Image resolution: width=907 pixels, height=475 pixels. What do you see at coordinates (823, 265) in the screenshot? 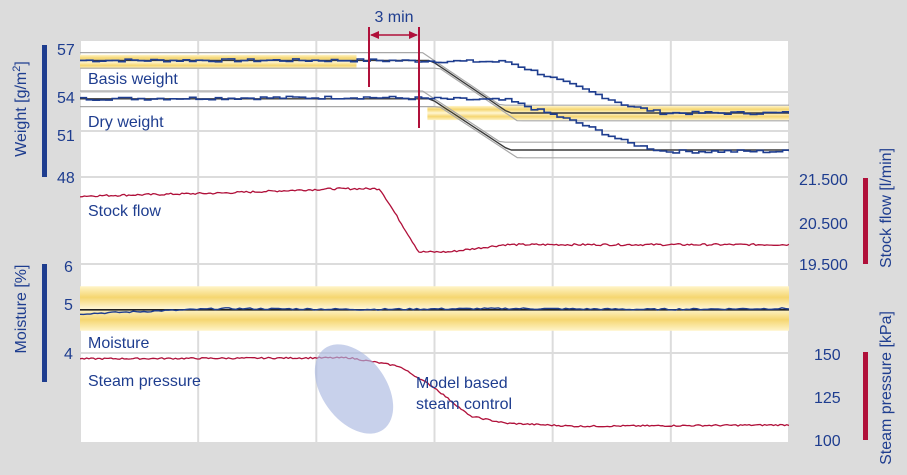
I see `stock-flow-tick-label: 19.500` at bounding box center [823, 265].